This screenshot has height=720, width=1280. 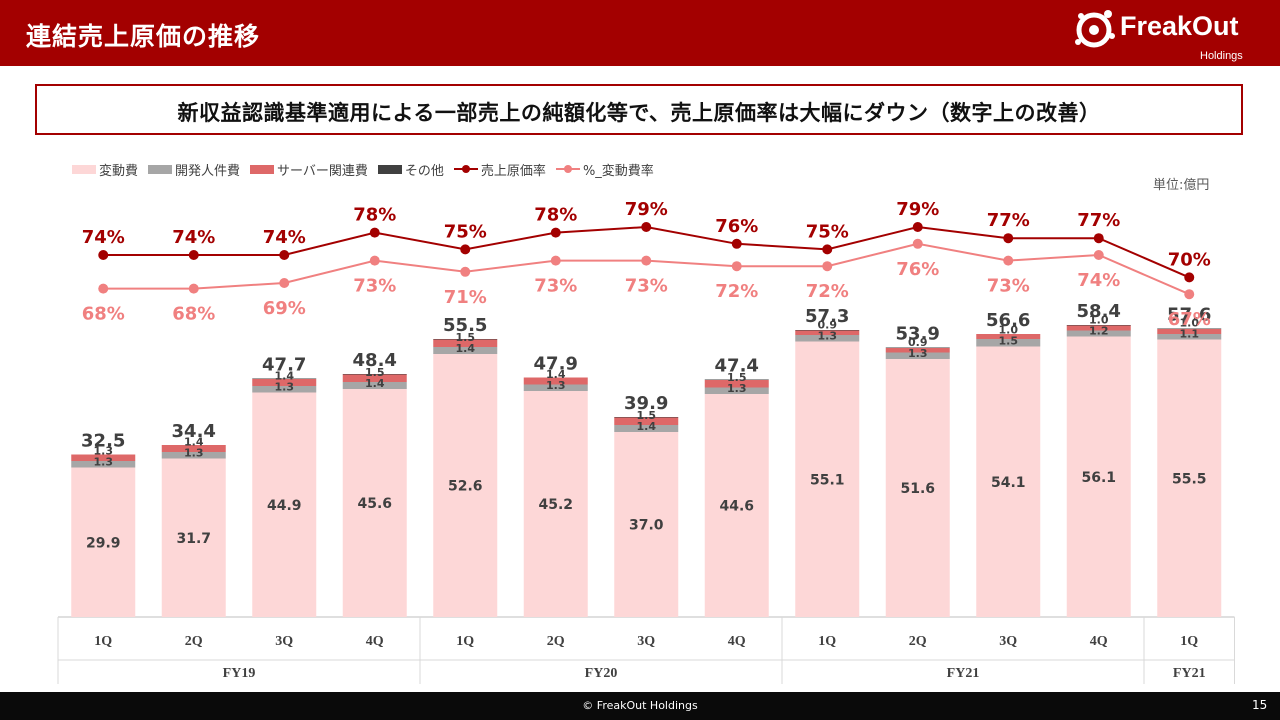 I want to click on legend-swatch-cost-ratio, so click(x=465, y=169).